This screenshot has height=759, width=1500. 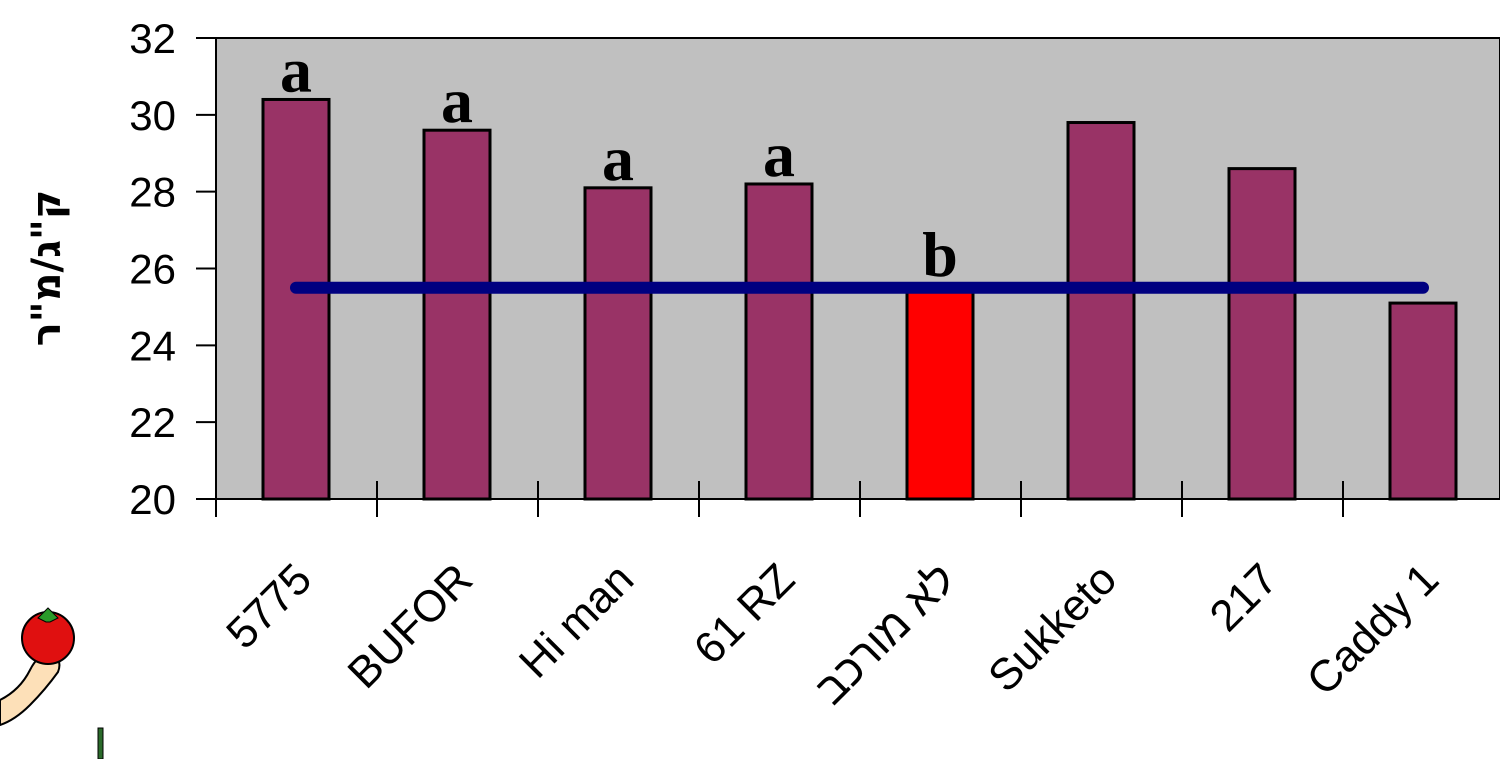 I want to click on x-tick-label: Caddy 1, so click(x=1373, y=629).